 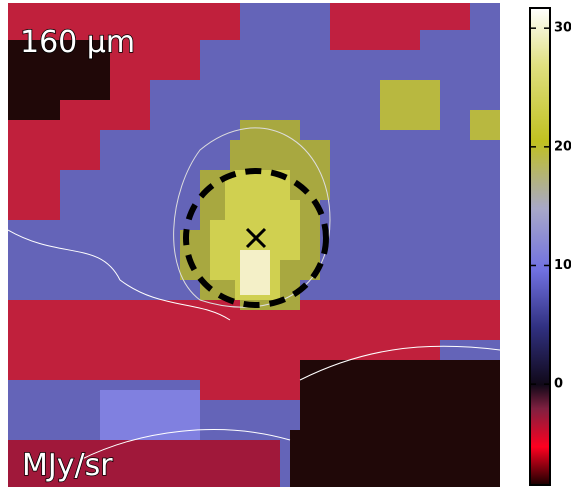 I want to click on source-marker, so click(x=256, y=238).